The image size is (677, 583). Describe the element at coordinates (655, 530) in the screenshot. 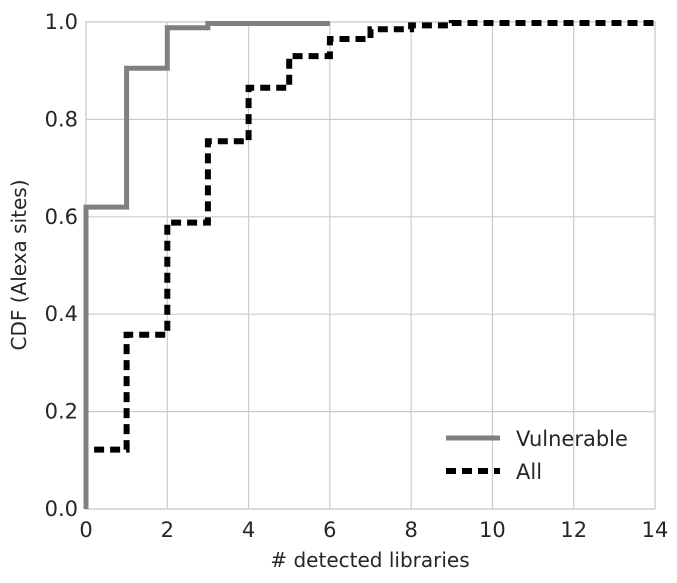

I see `x-tick-label: 14` at that location.